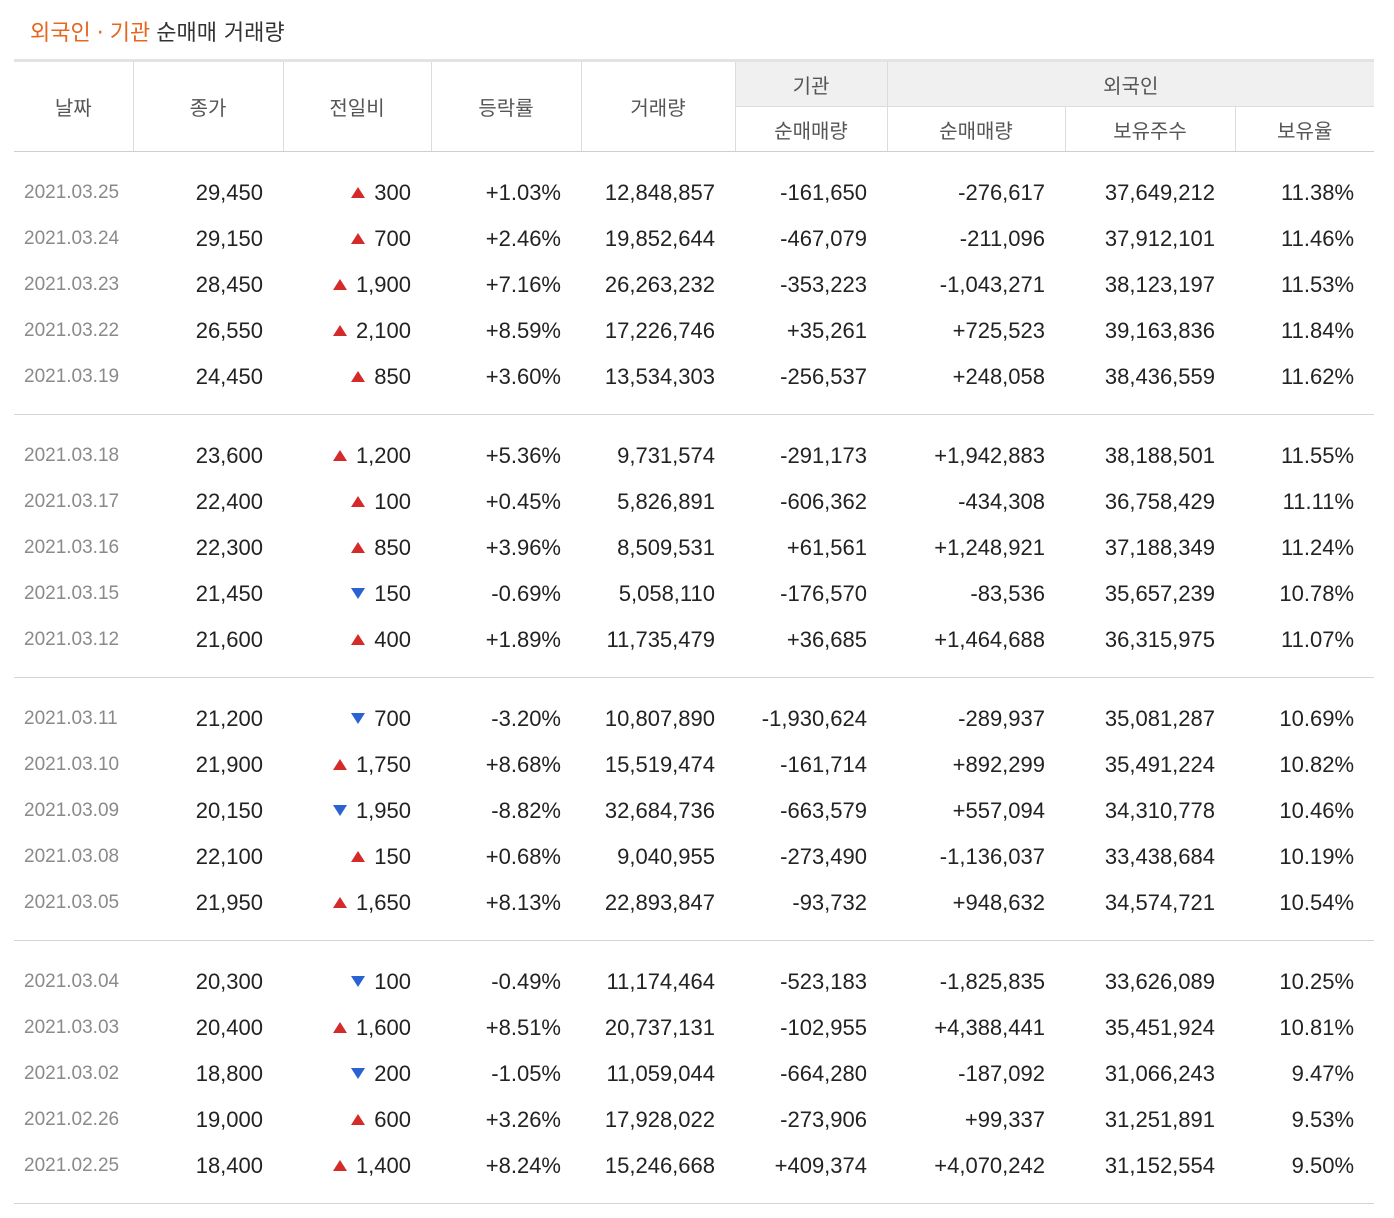 The image size is (1394, 1218). What do you see at coordinates (357, 903) in the screenshot?
I see `cell-change: 1,650` at bounding box center [357, 903].